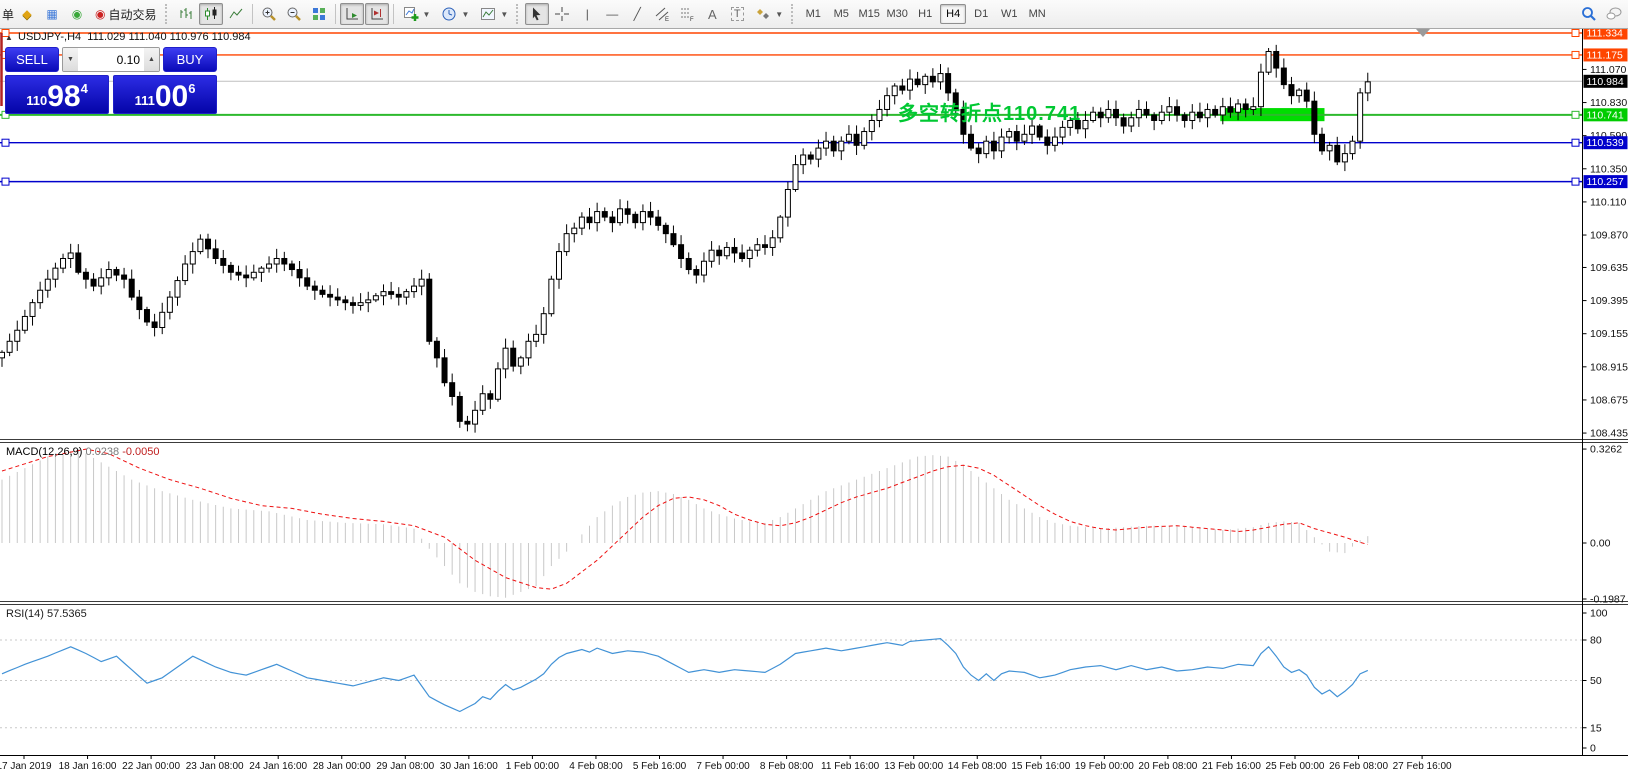  Describe the element at coordinates (319, 14) in the screenshot. I see `tile-windows-button` at that location.